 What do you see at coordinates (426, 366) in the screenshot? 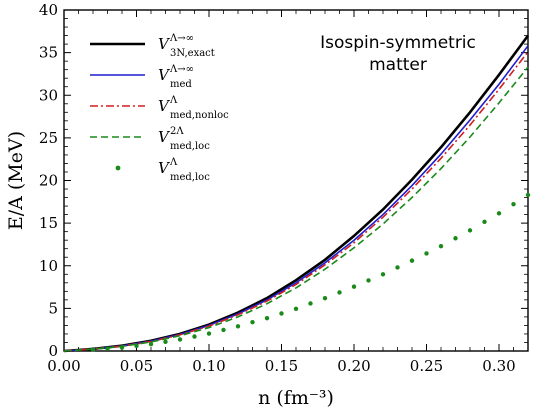
I see `x-tick-label: 0.25` at bounding box center [426, 366].